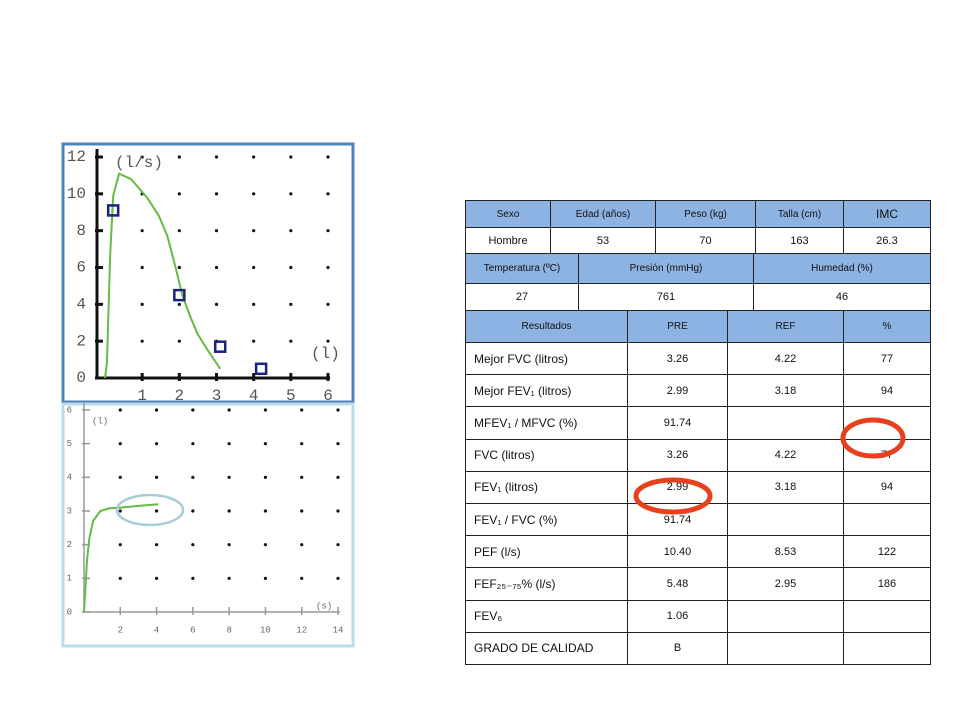  I want to click on table-cell: 122, so click(887, 552).